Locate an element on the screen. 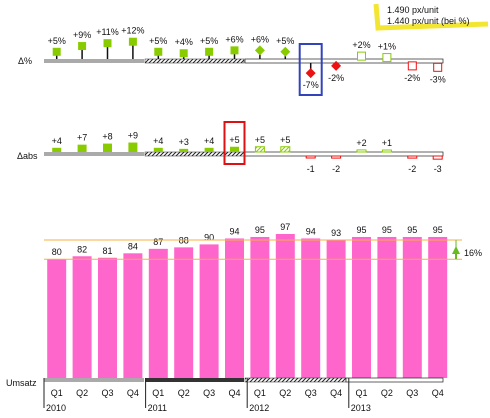 Image resolution: width=490 pixels, height=418 pixels. abs-delta-label: +4 is located at coordinates (158, 141).